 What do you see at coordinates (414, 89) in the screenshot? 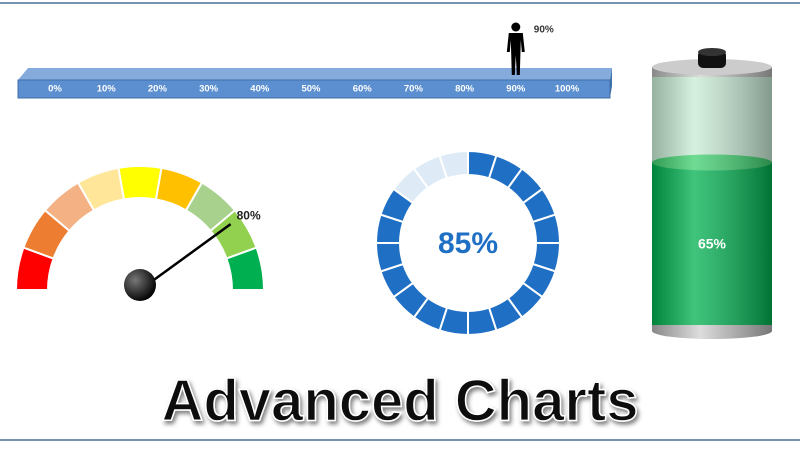
I see `x-tick-label: 70%` at bounding box center [414, 89].